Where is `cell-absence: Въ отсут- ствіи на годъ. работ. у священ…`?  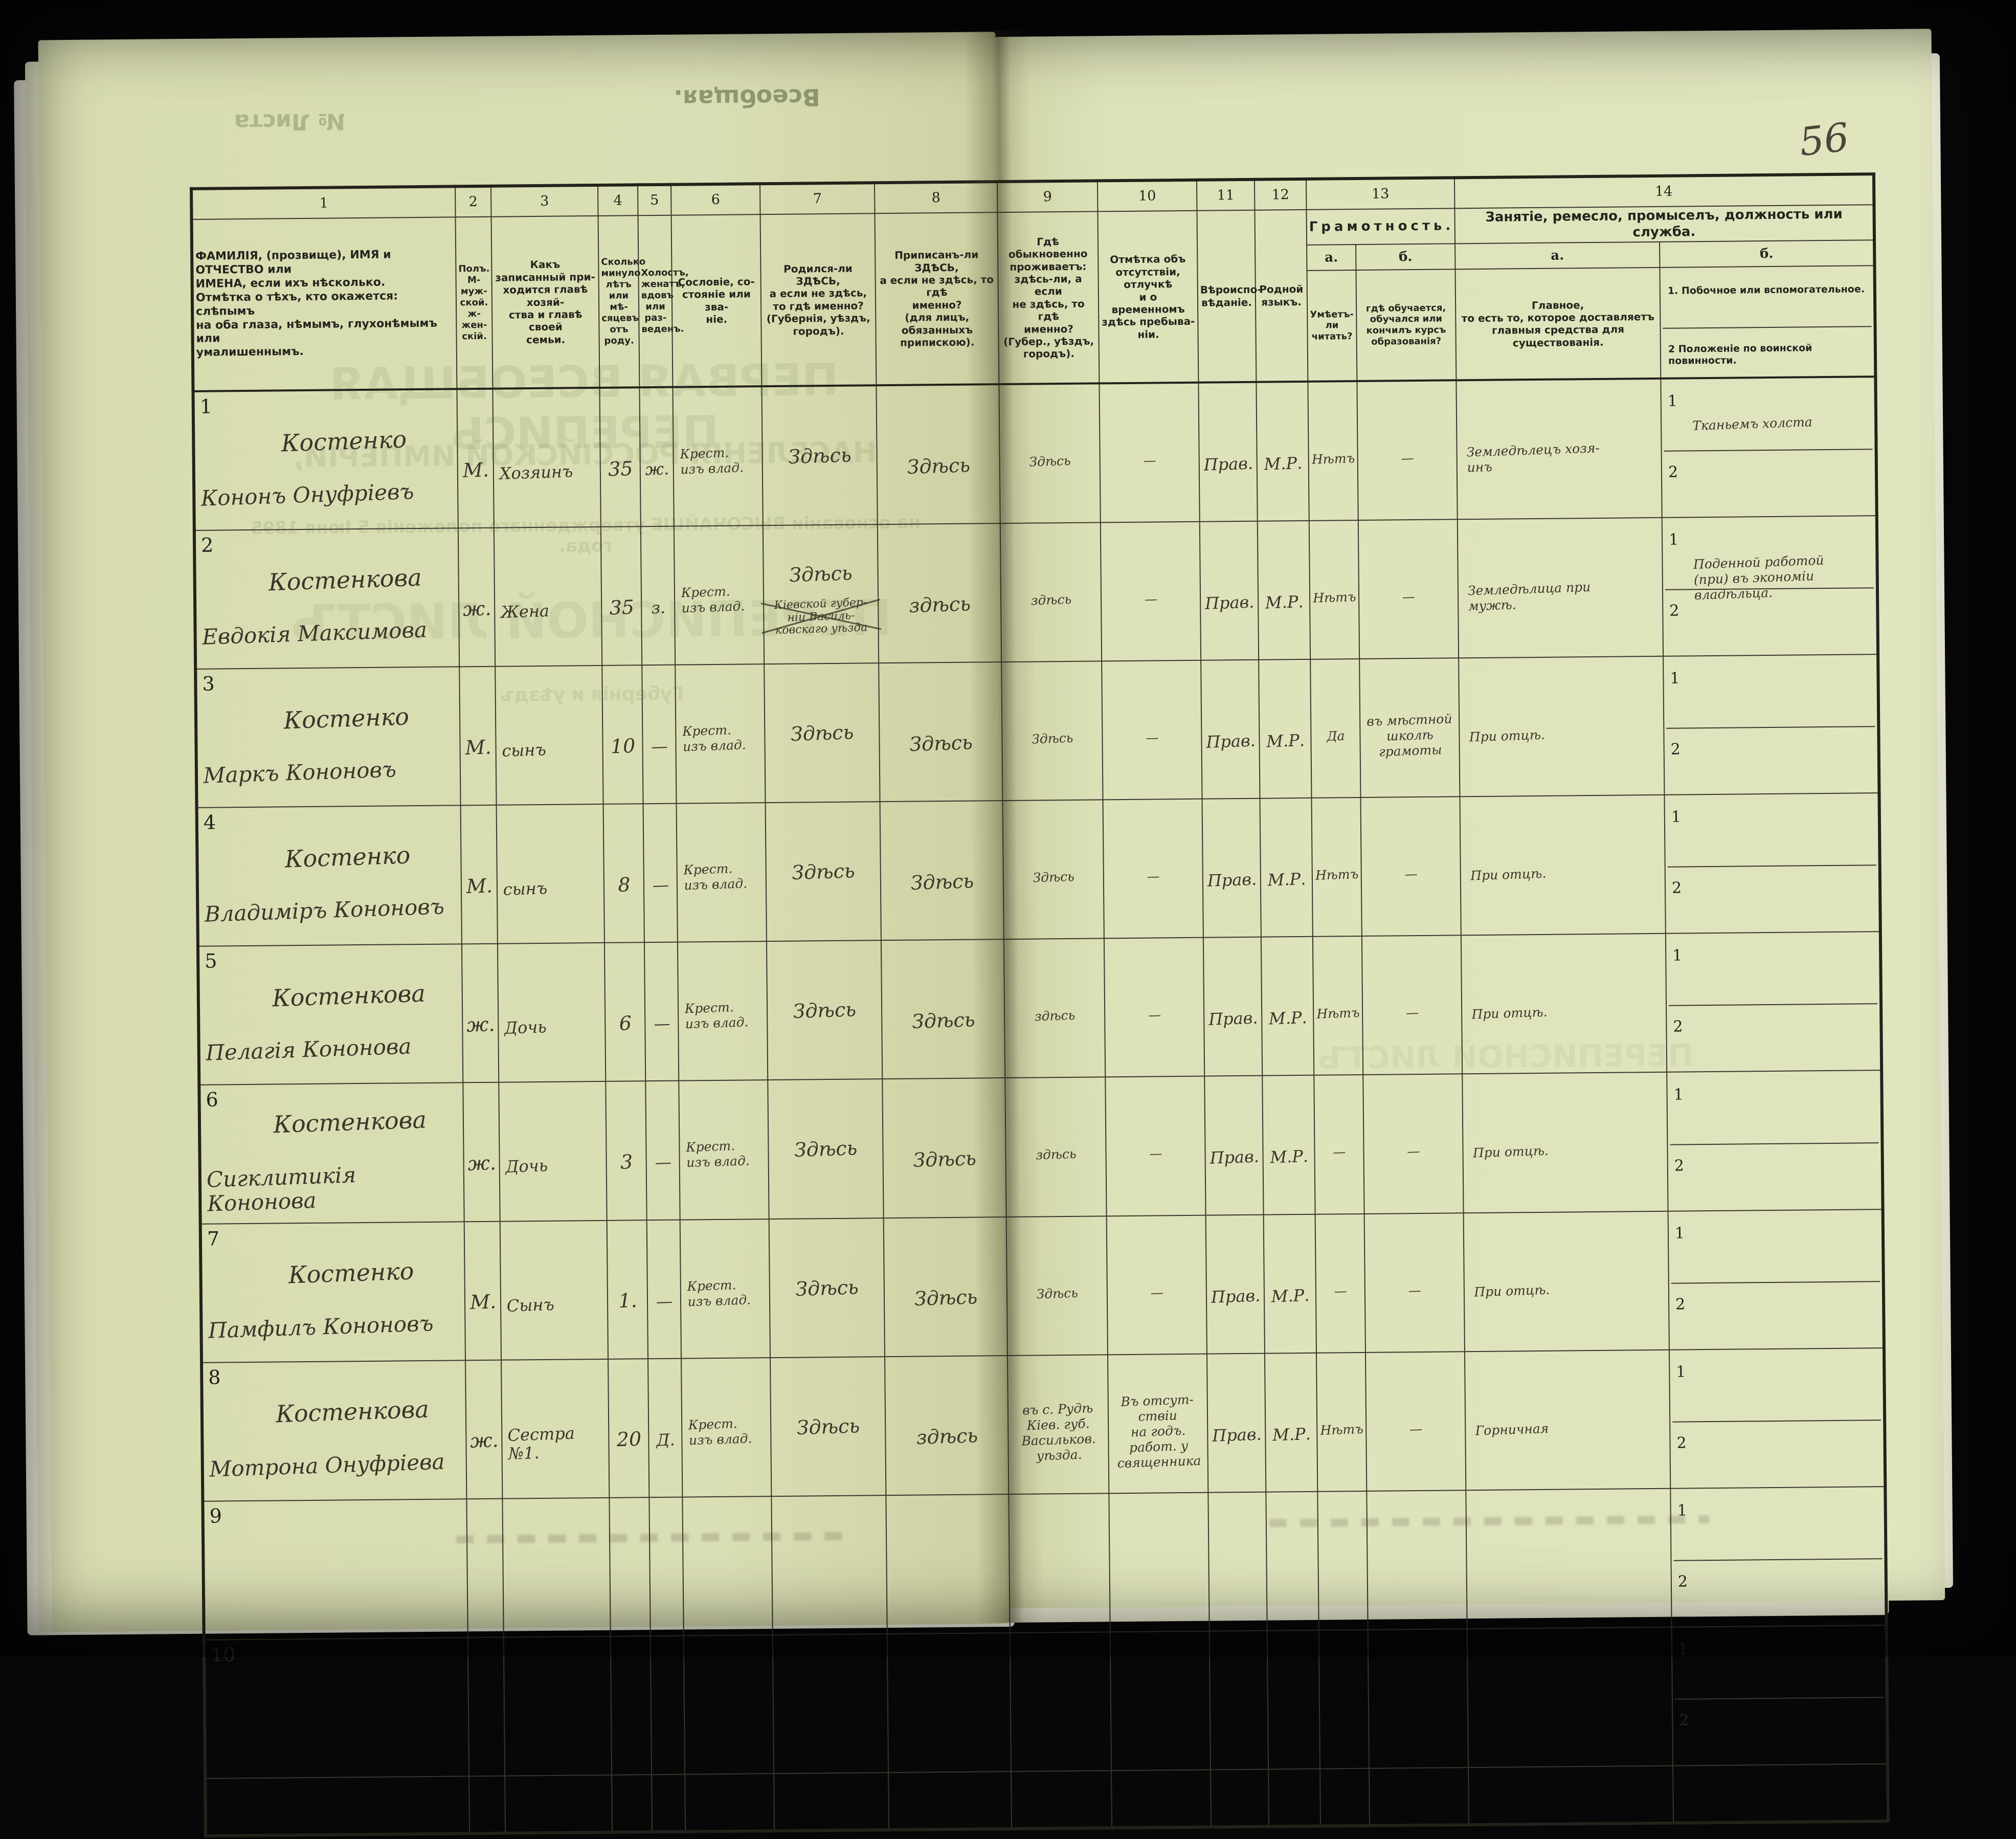 cell-absence: Въ отсут- ствіи на годъ. работ. у священ… is located at coordinates (1157, 1424).